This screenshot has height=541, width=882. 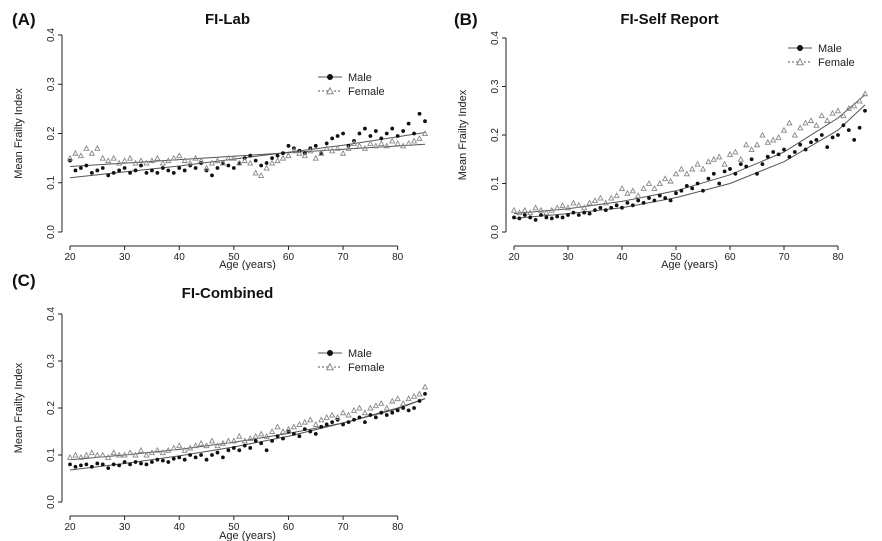 I want to click on y-axis-label: Mean Frailty Index, so click(x=19, y=133).